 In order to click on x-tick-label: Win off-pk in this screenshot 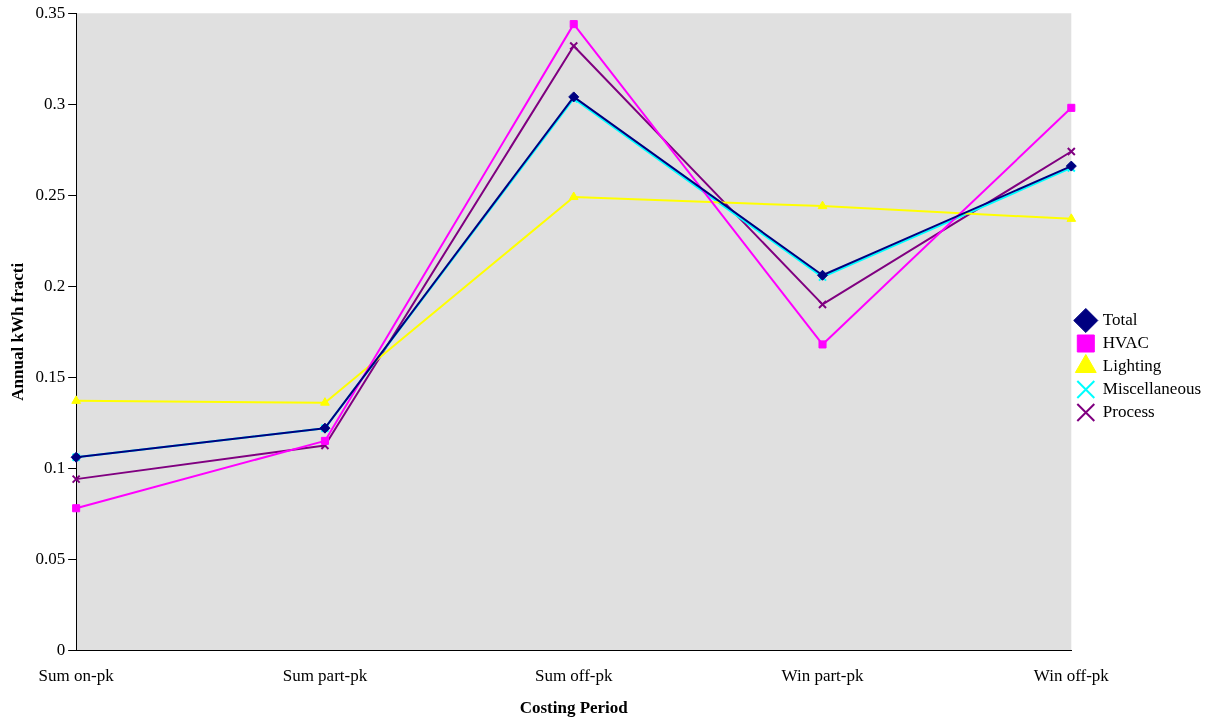, I will do `click(1071, 675)`.